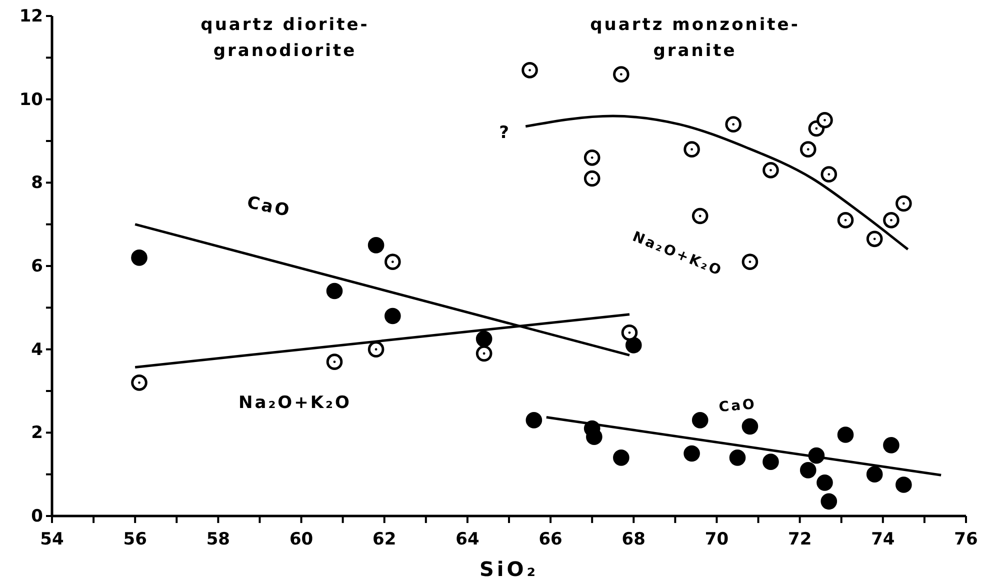 The height and width of the screenshot is (588, 982). Describe the element at coordinates (31, 16) in the screenshot. I see `y-tick-label: 12` at that location.